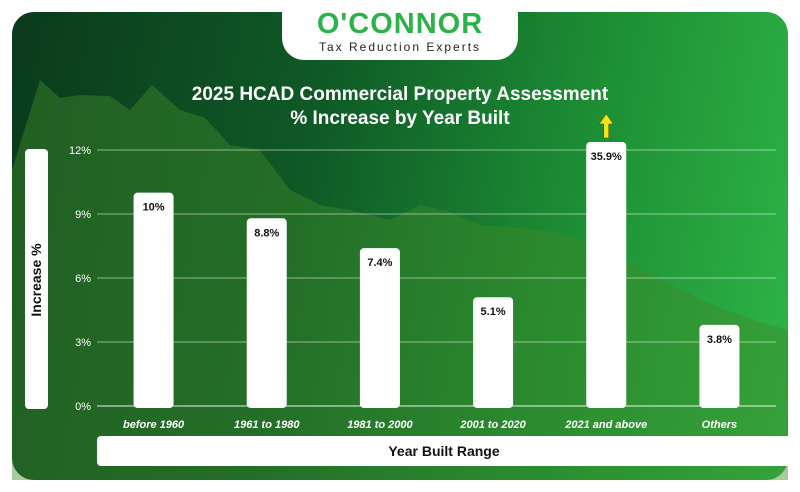 The image size is (800, 492). I want to click on x-tick-label: 1961 to 1980, so click(267, 425).